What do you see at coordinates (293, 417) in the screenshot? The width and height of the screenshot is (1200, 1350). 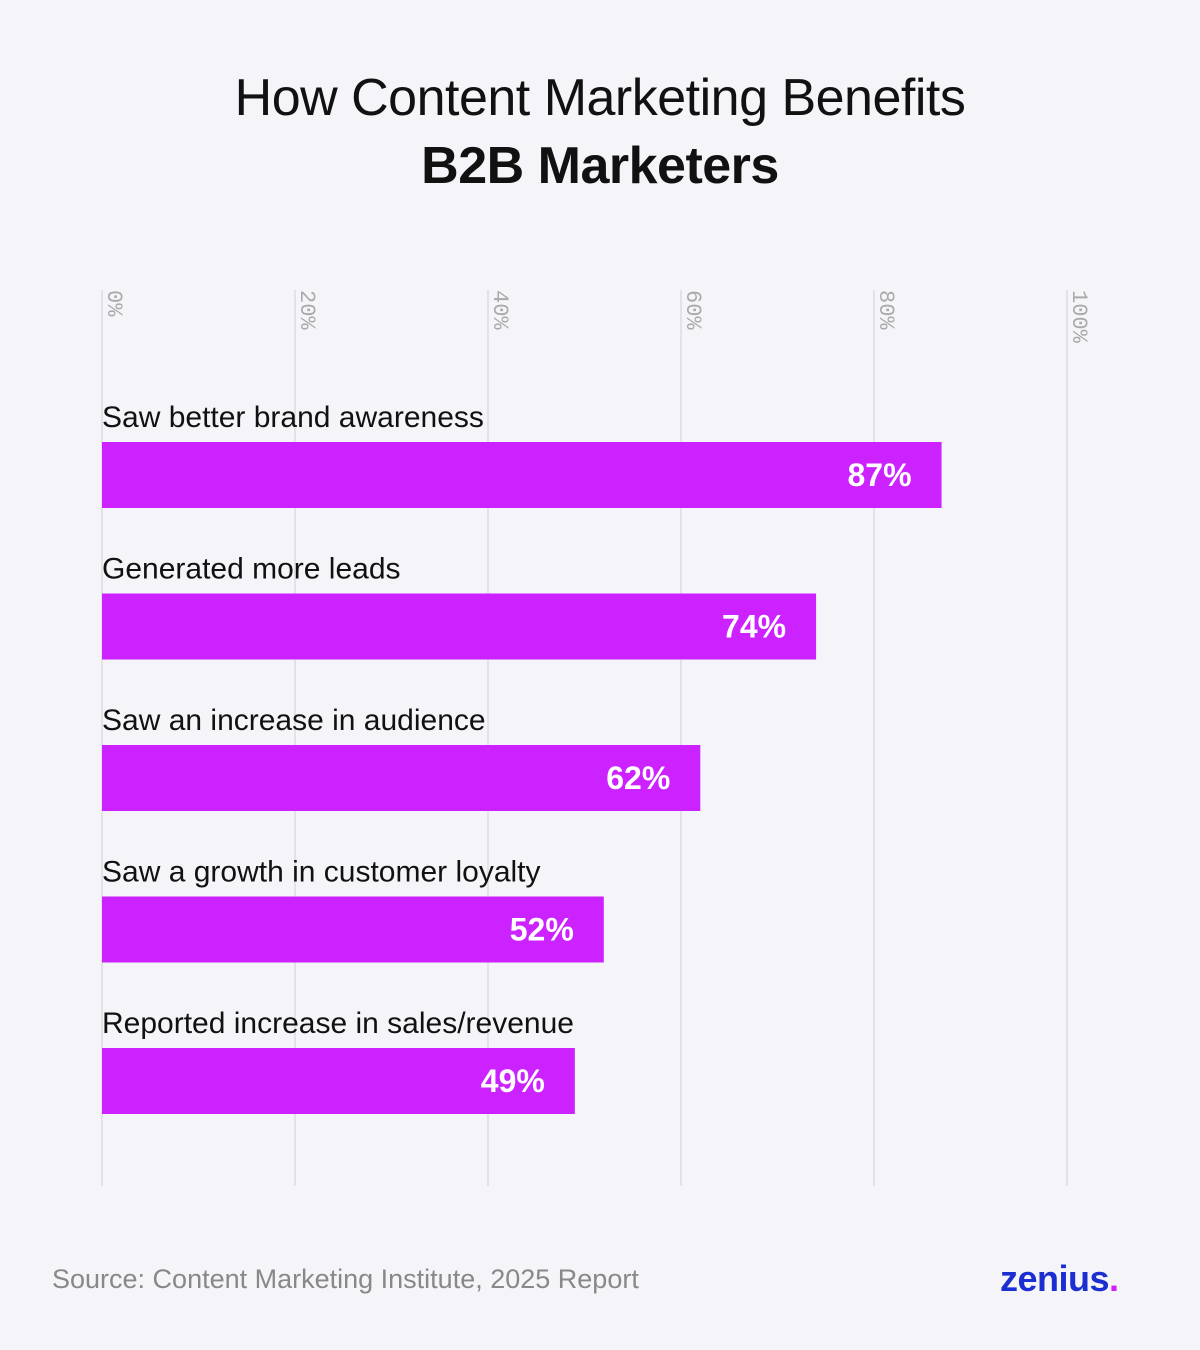 I see `category-label: Saw better brand awareness` at bounding box center [293, 417].